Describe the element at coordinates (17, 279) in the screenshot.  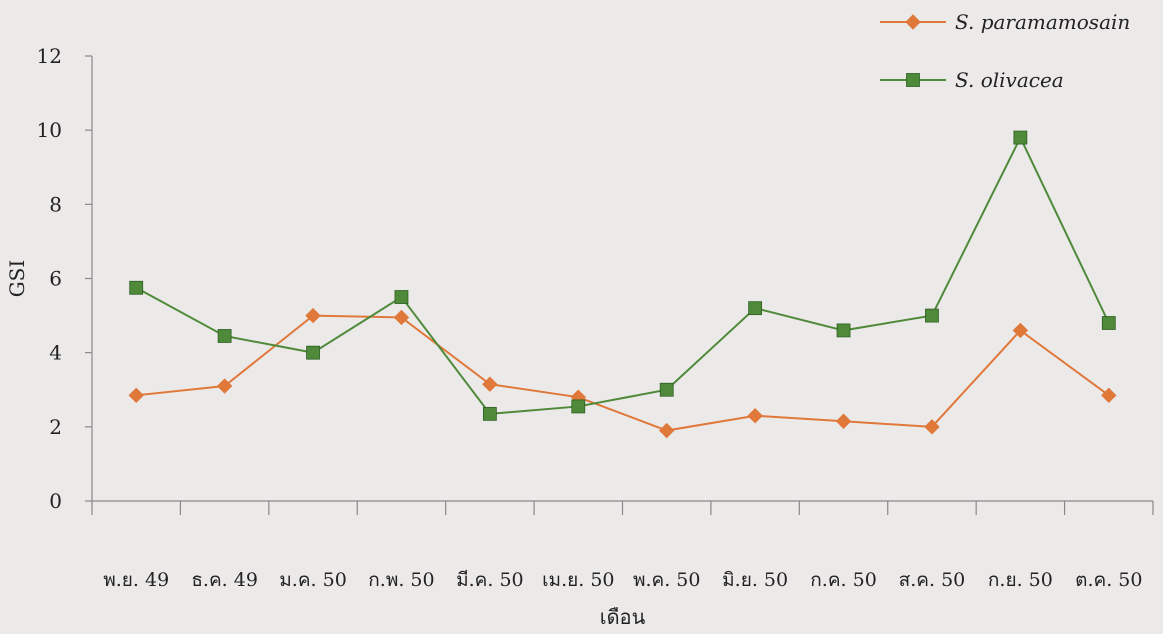
I see `y-axis-title: GSI` at that location.